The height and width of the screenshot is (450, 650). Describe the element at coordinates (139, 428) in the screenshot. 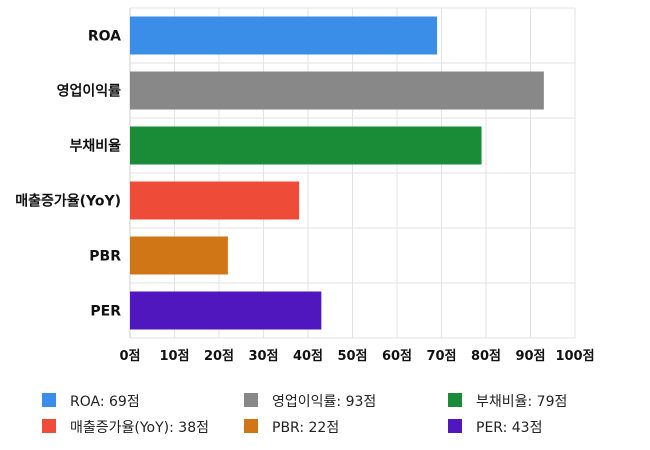

I see `legend-label: 매출증가율(YoY): 38점` at that location.